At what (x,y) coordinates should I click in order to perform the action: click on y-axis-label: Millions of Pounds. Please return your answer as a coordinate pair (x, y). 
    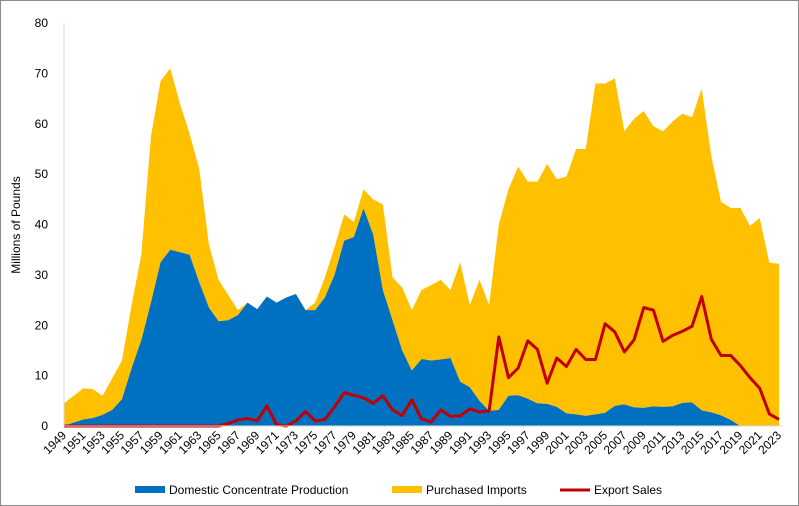
    Looking at the image, I should click on (16, 224).